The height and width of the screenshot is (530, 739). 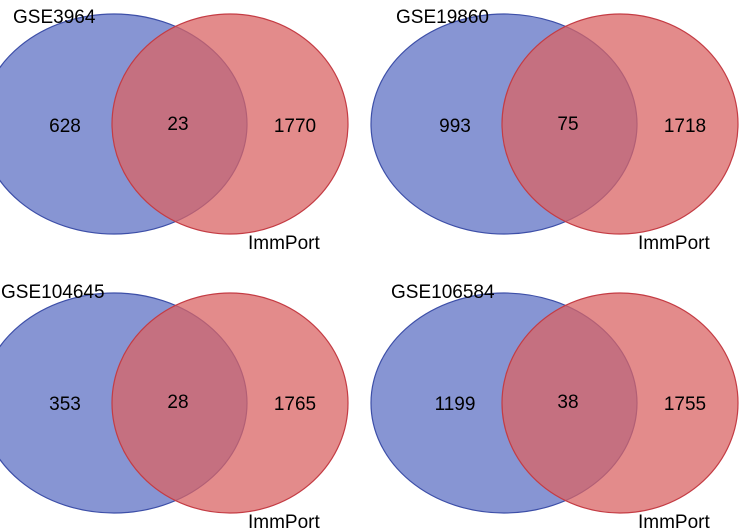 I want to click on left-set-label: GSE3964, so click(x=54, y=17).